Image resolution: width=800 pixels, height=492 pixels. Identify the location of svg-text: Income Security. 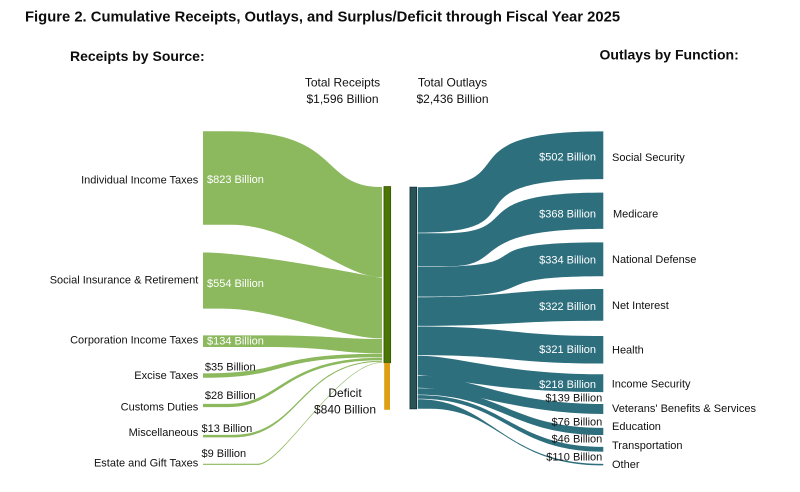
(651, 385).